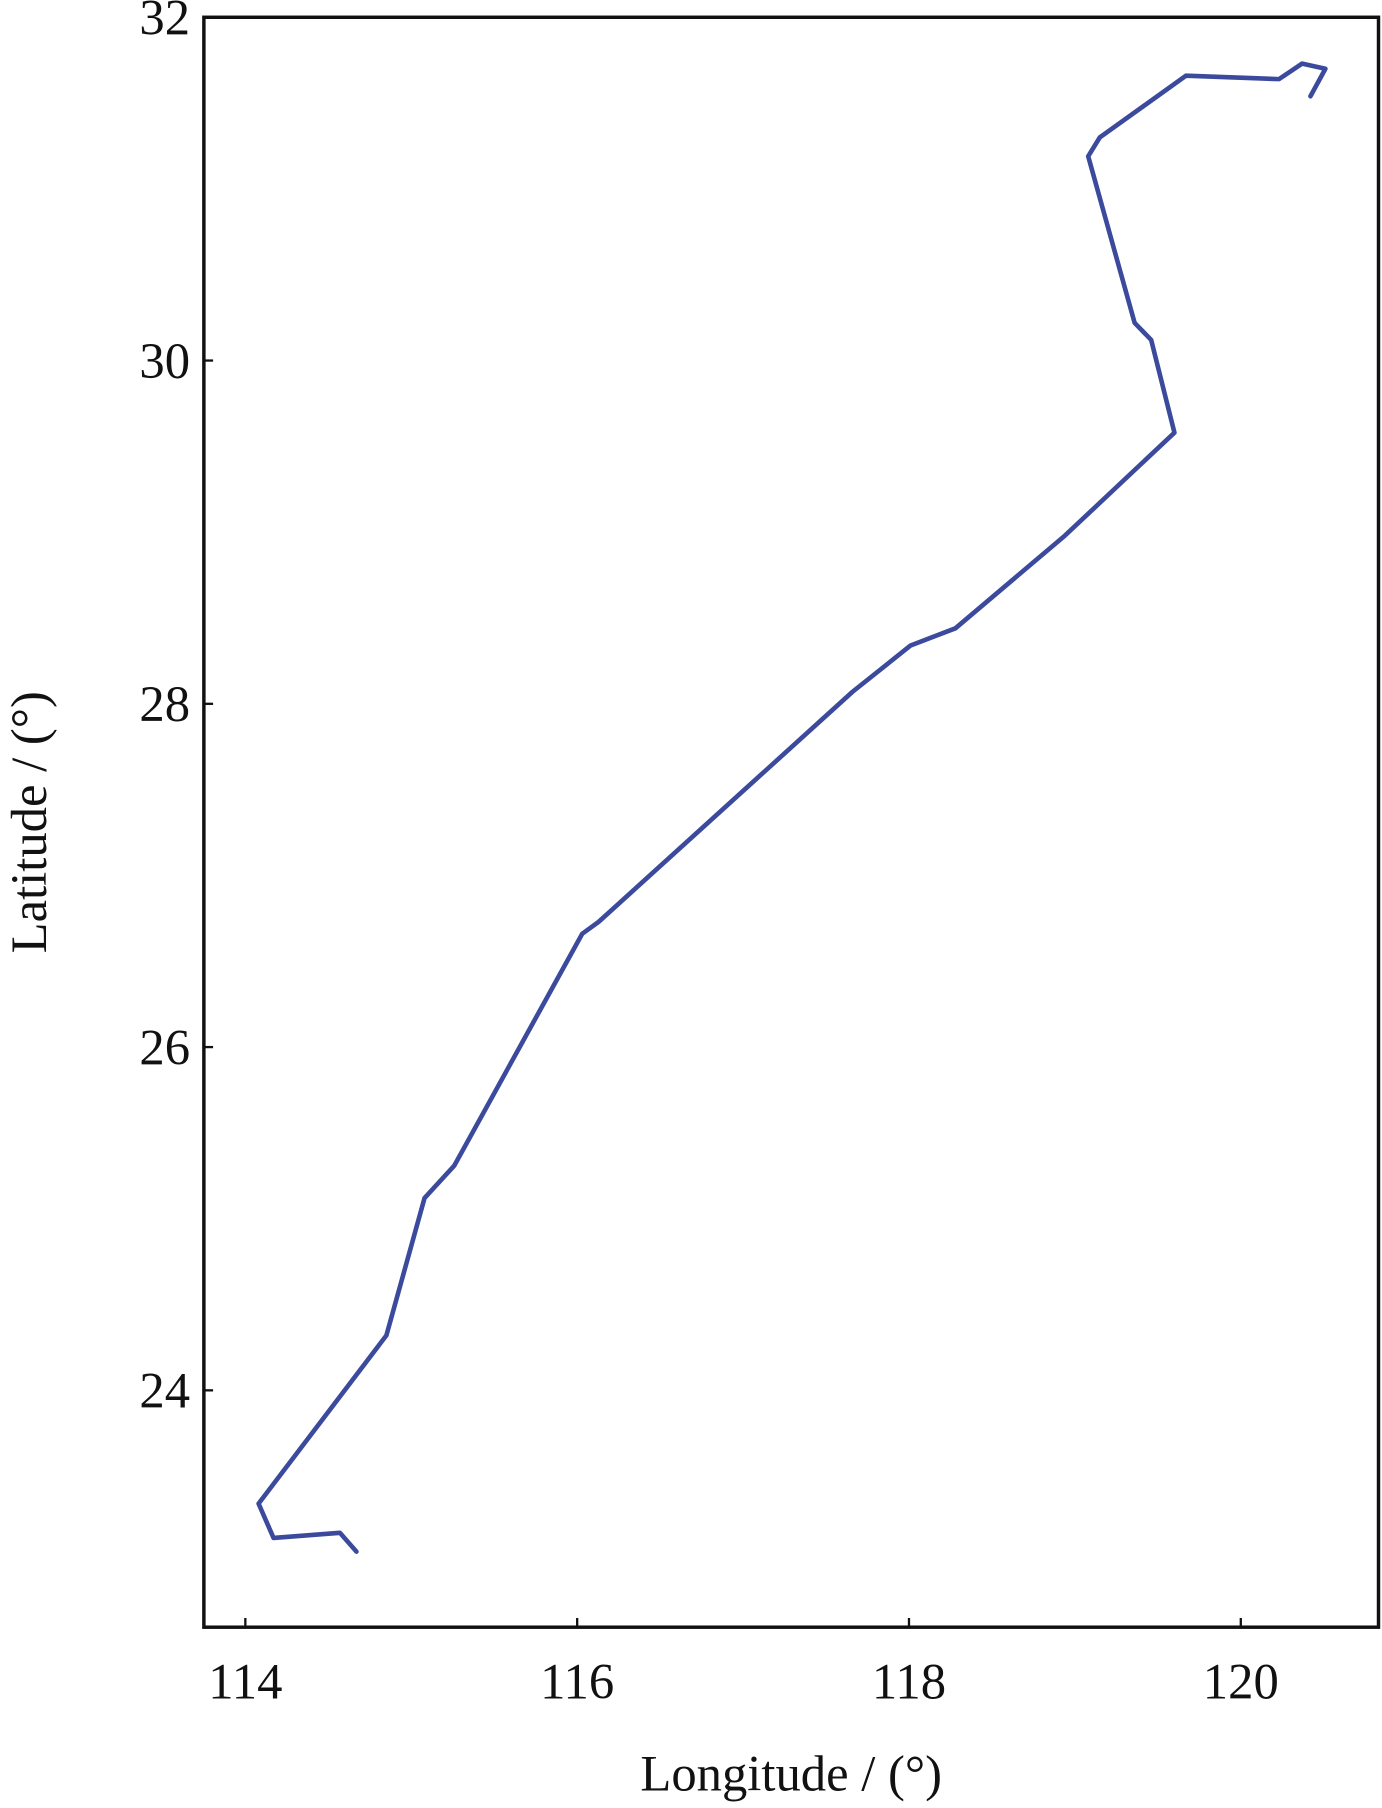 The height and width of the screenshot is (1808, 1382). I want to click on x-tick-label: 116, so click(577, 1682).